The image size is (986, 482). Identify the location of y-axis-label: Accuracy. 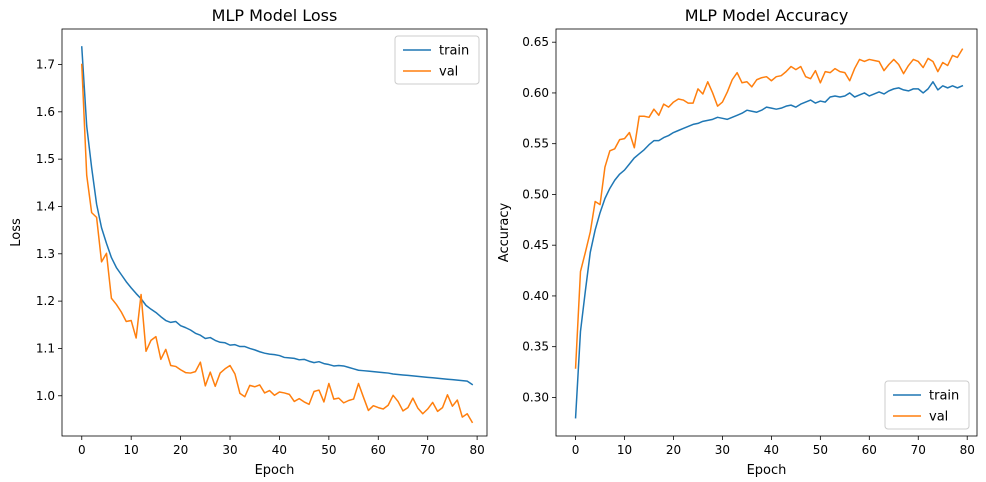
(504, 233).